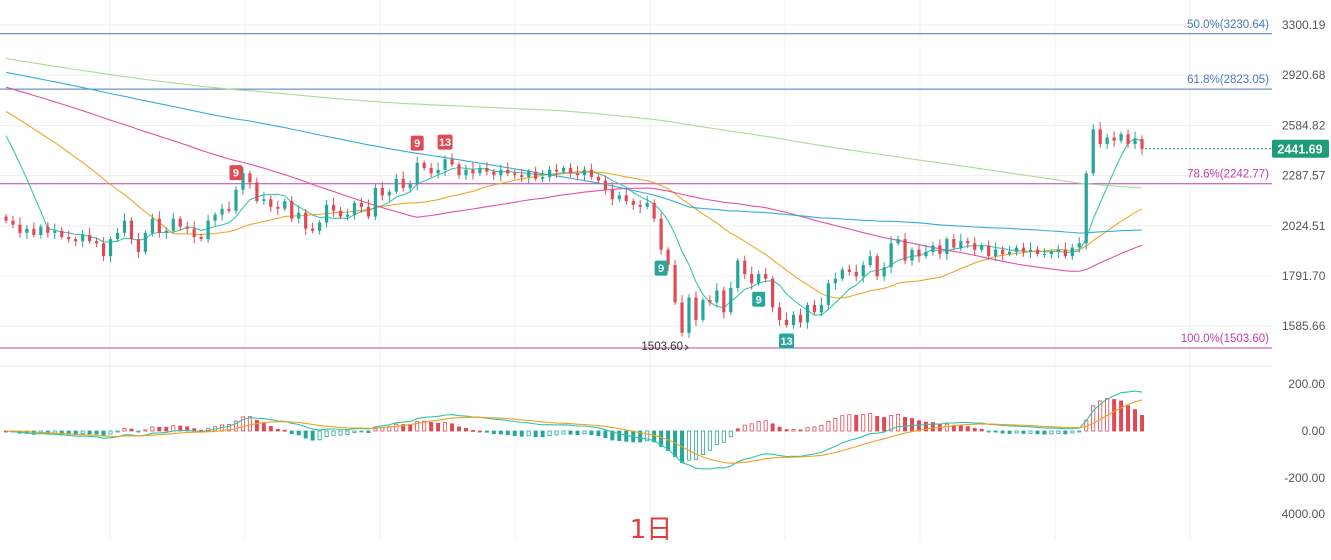 This screenshot has height=560, width=1331. Describe the element at coordinates (1228, 175) in the screenshot. I see `fib-level-label: 78.6%(2242.77)` at that location.